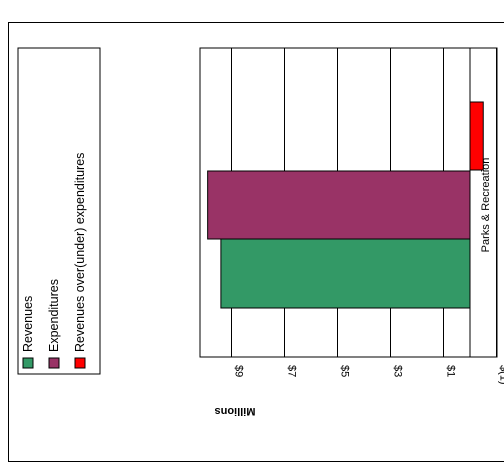 The width and height of the screenshot is (504, 462). What do you see at coordinates (54, 315) in the screenshot?
I see `legend-label-1: Expenditures` at bounding box center [54, 315].